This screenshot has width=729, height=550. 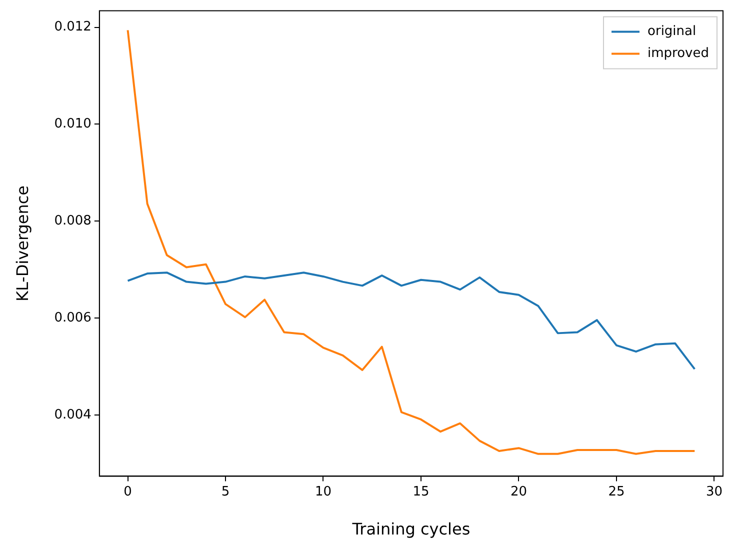 What do you see at coordinates (518, 492) in the screenshot?
I see `x-tick-label: 20` at bounding box center [518, 492].